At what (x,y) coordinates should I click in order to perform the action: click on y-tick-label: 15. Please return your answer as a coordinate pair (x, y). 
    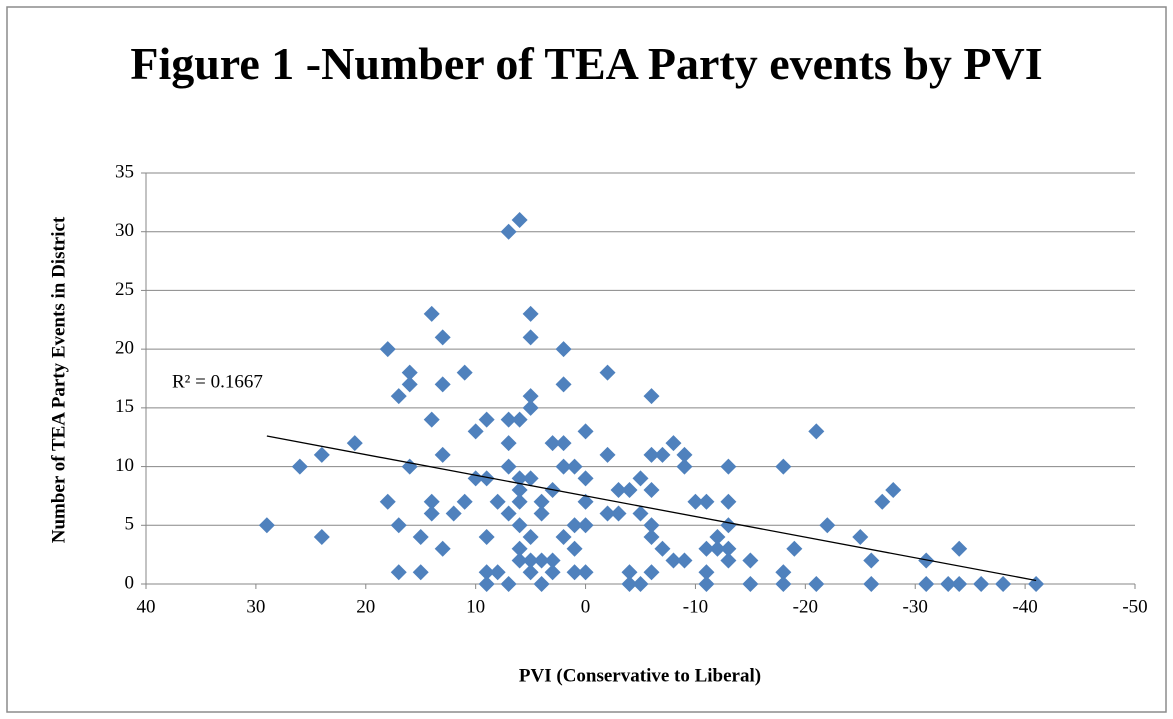
    Looking at the image, I should click on (124, 406).